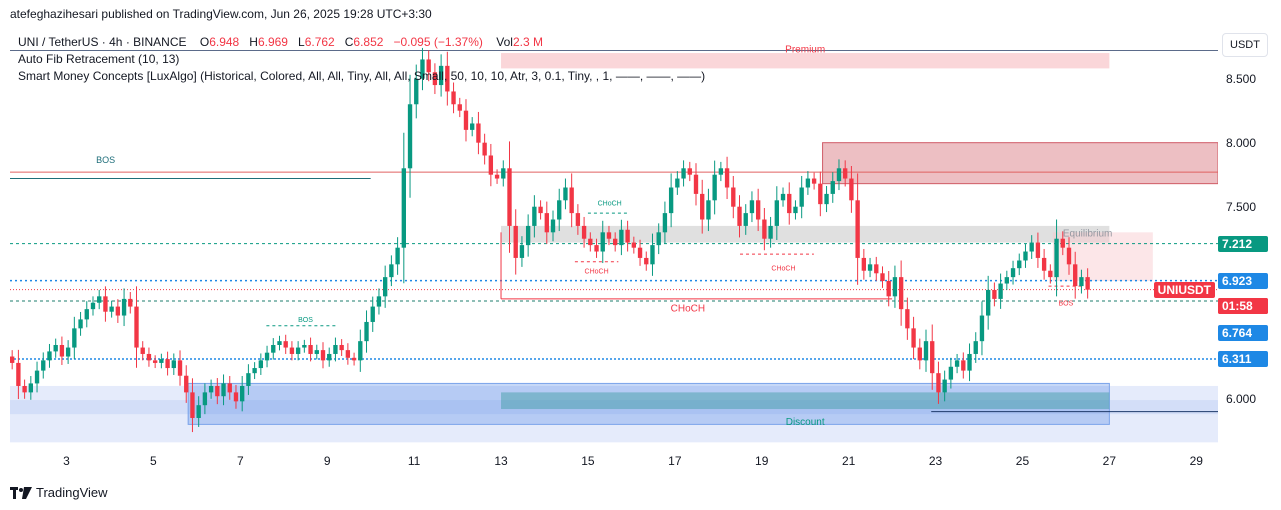 The width and height of the screenshot is (1281, 510). Describe the element at coordinates (1243, 305) in the screenshot. I see `countdown-label: 01:58` at that location.